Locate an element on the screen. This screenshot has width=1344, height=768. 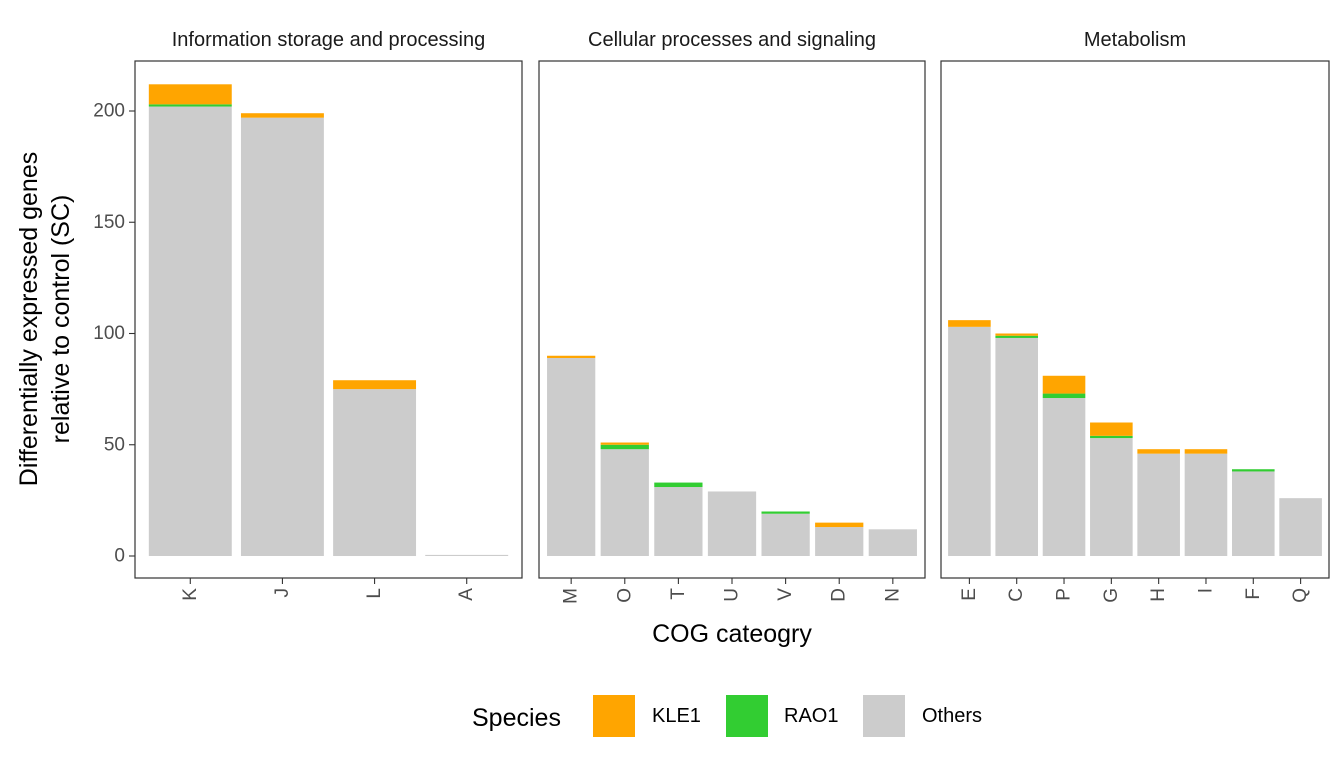
x-tick-label-O: O is located at coordinates (624, 595).